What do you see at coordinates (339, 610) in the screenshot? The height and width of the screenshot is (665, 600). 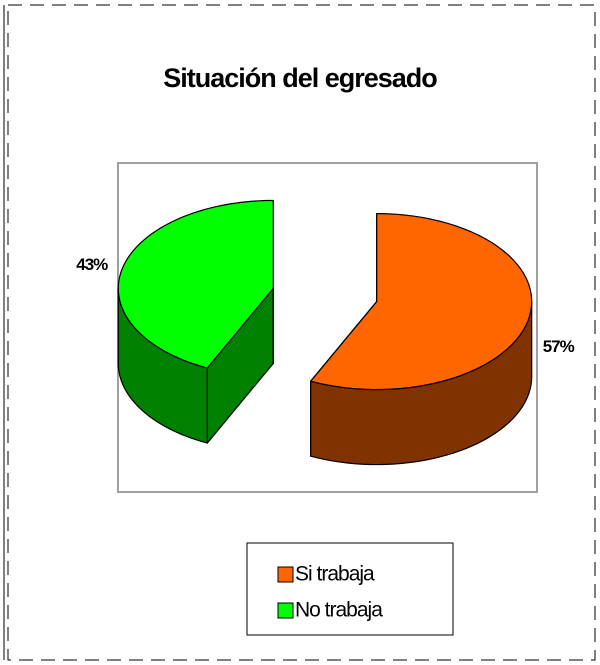 I see `legend-label: No trabaja` at bounding box center [339, 610].